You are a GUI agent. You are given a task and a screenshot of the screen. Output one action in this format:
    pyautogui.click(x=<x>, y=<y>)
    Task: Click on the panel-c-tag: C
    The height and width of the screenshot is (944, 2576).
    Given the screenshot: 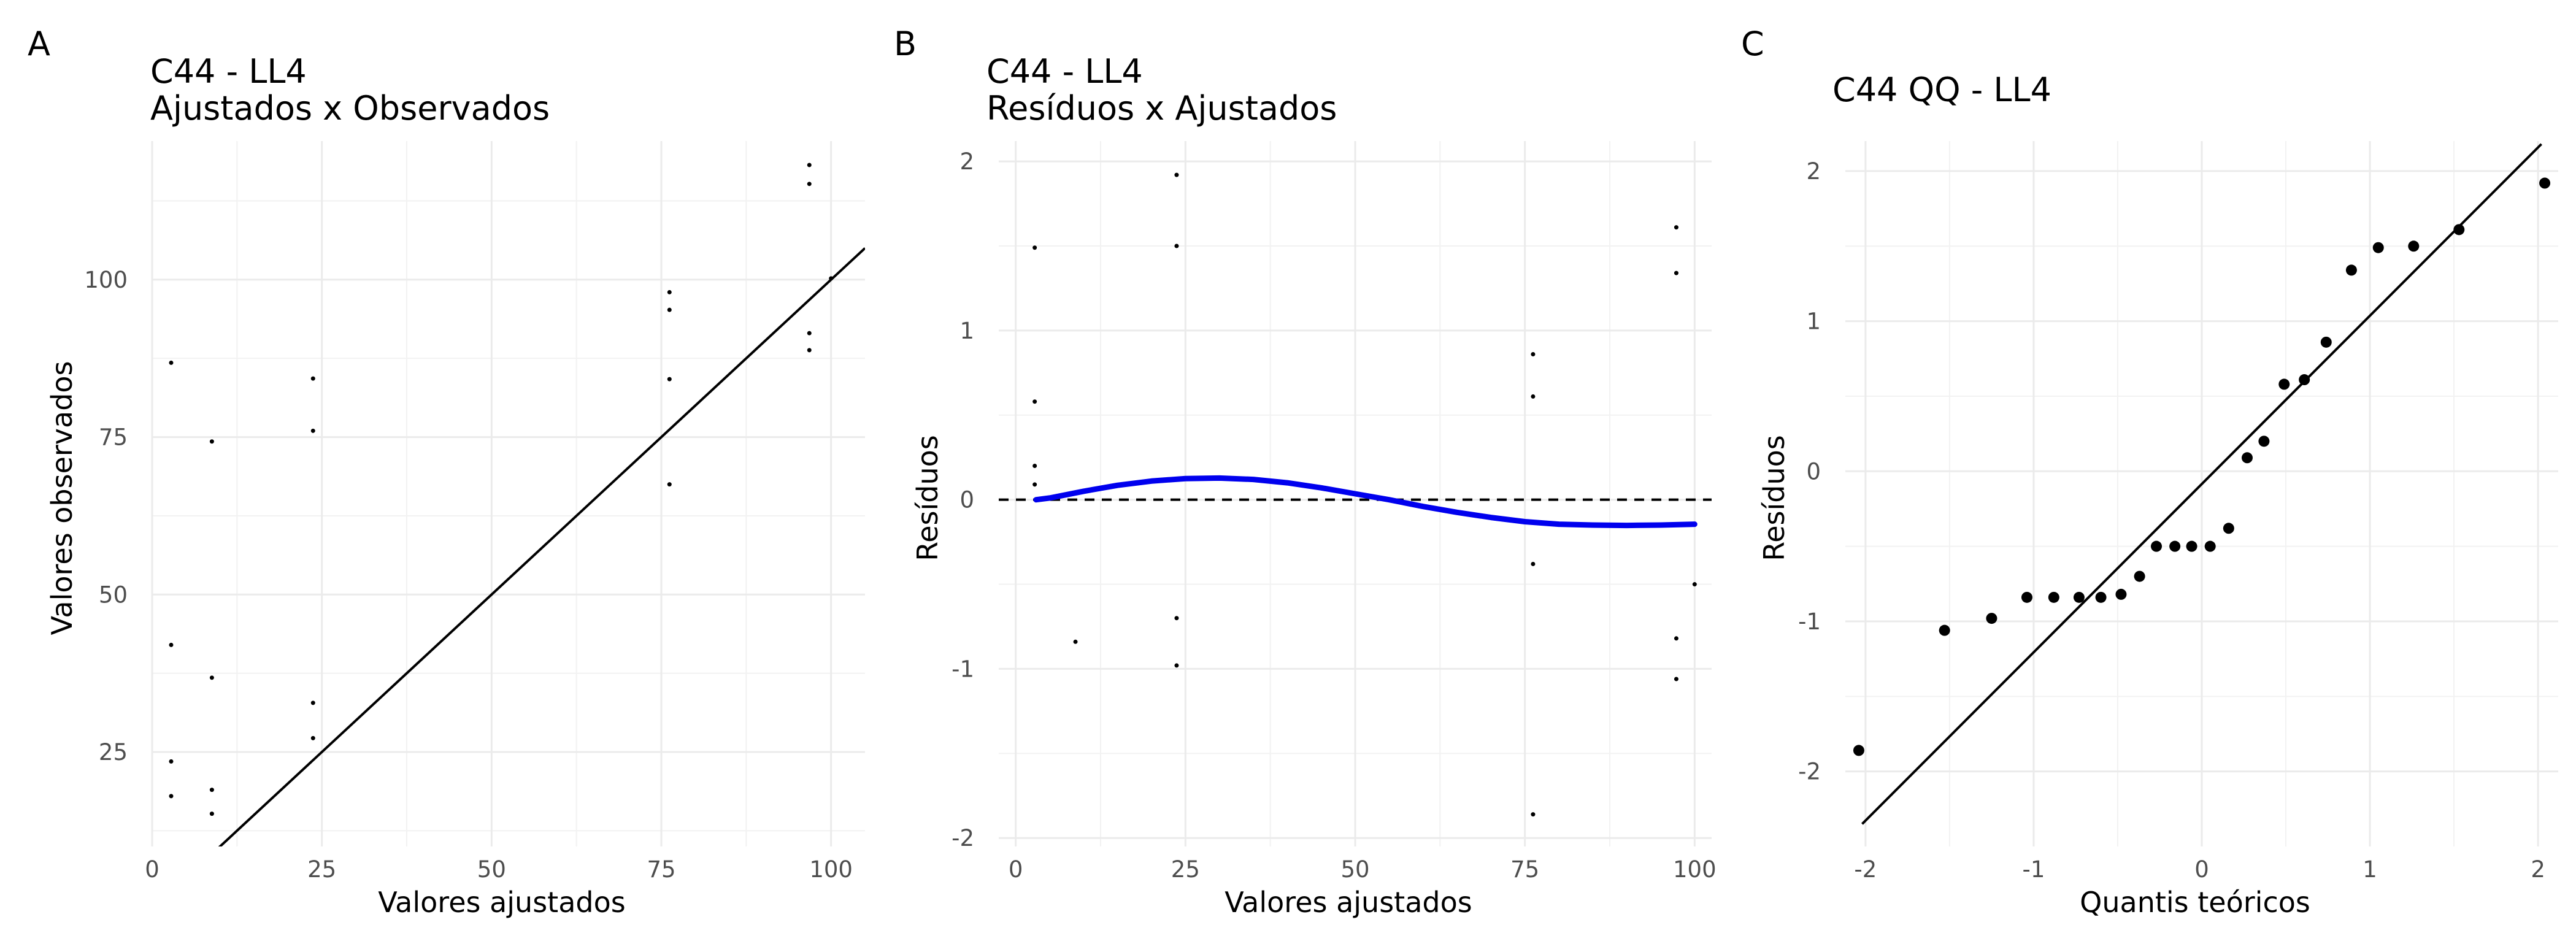 What is the action you would take?
    pyautogui.click(x=1752, y=44)
    